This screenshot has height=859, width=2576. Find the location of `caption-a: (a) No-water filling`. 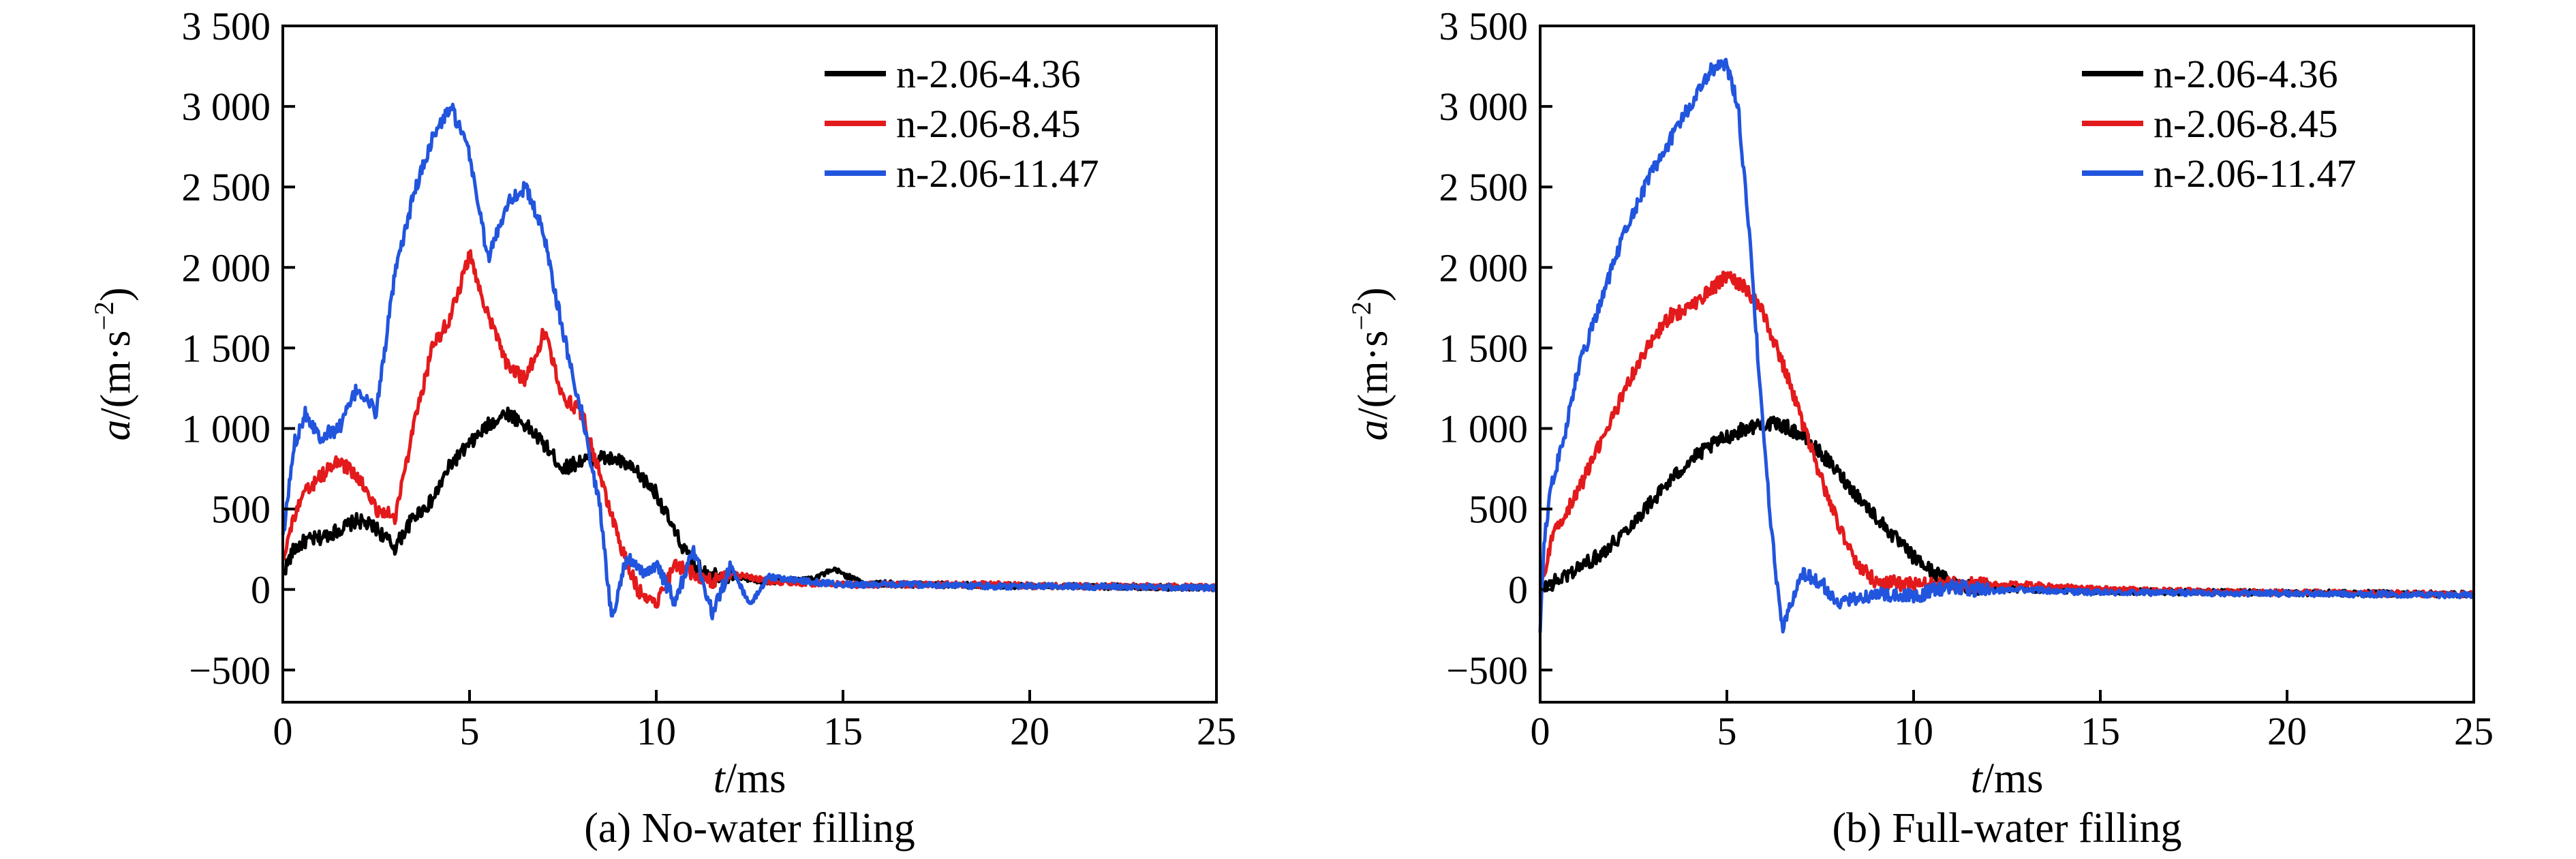

caption-a: (a) No-water filling is located at coordinates (749, 828).